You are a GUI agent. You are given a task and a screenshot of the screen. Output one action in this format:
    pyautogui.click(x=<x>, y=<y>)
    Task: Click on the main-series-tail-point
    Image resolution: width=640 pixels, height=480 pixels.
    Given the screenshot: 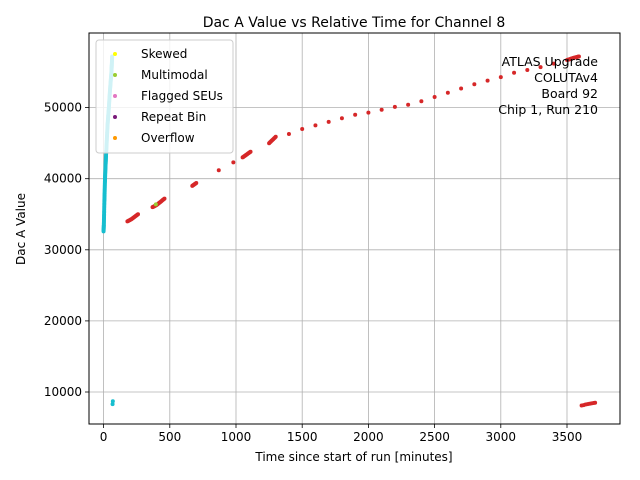 What is the action you would take?
    pyautogui.click(x=595, y=402)
    